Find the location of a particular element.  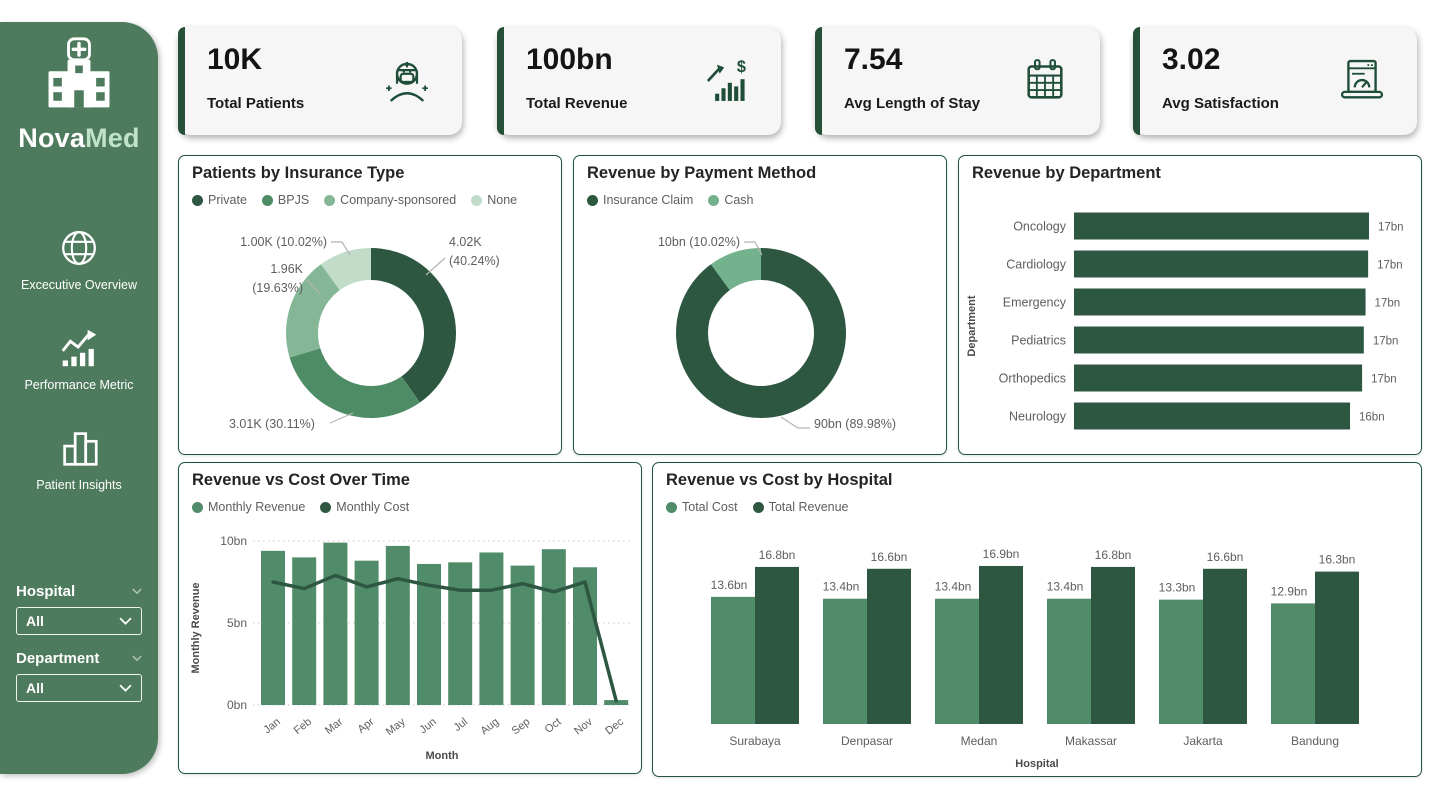

sidebar-item-executive-overview: Excecutive Overview is located at coordinates (79, 258).